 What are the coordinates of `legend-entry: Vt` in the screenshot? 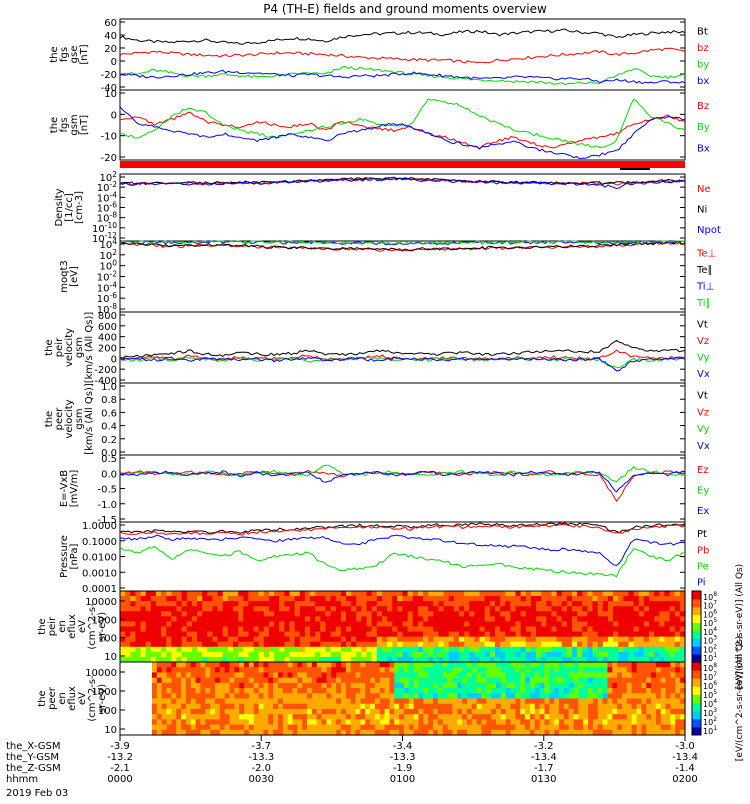 It's located at (702, 396).